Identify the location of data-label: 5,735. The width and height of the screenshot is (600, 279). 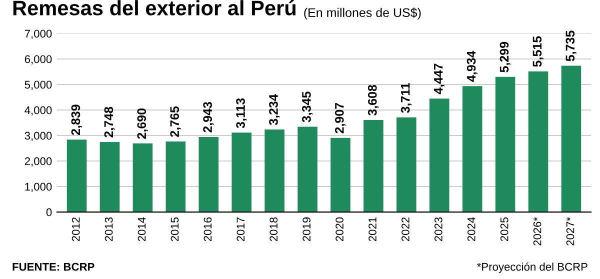
(571, 46).